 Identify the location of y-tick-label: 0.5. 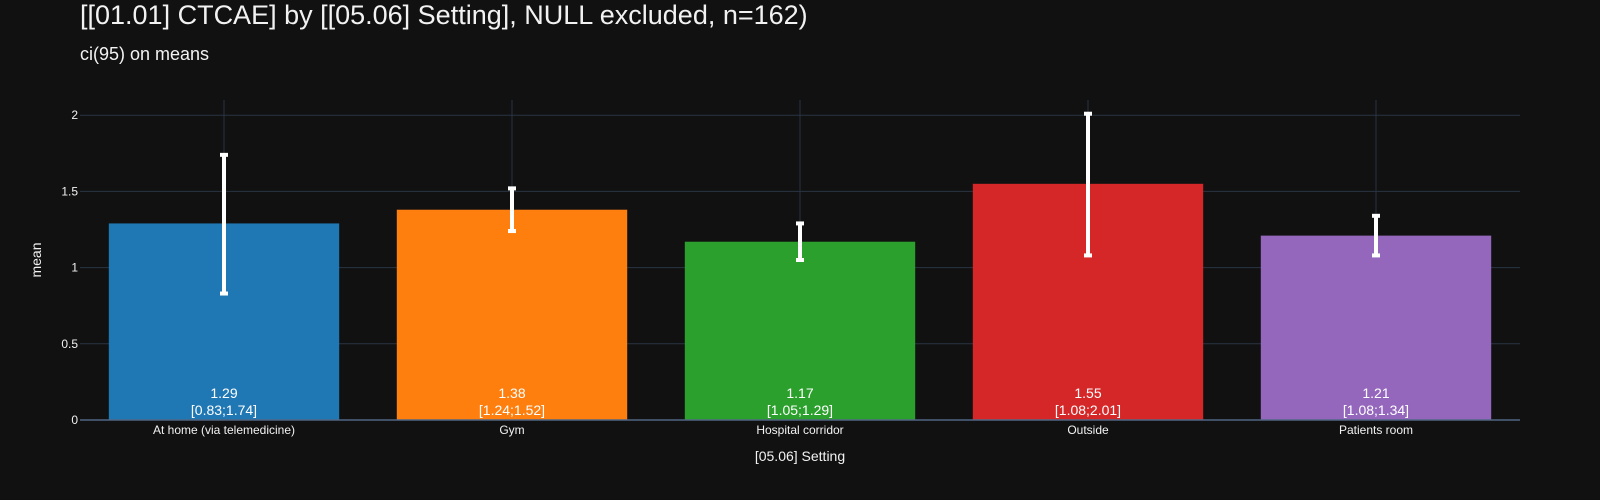
(69, 344).